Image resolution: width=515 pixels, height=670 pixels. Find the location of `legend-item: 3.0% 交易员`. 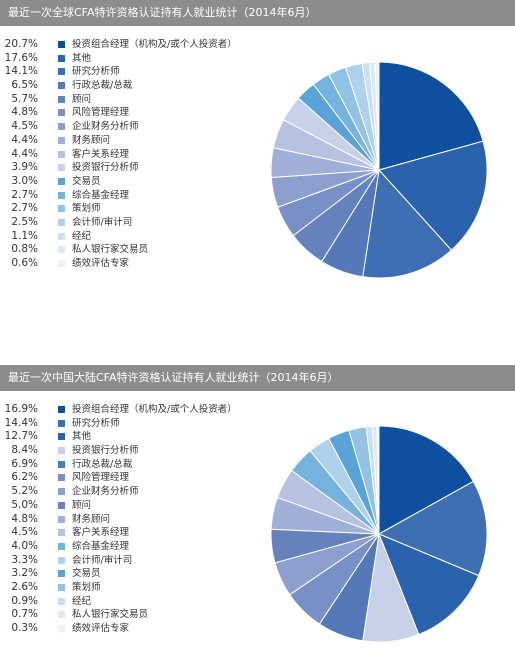

legend-item: 3.0% 交易员 is located at coordinates (150, 182).